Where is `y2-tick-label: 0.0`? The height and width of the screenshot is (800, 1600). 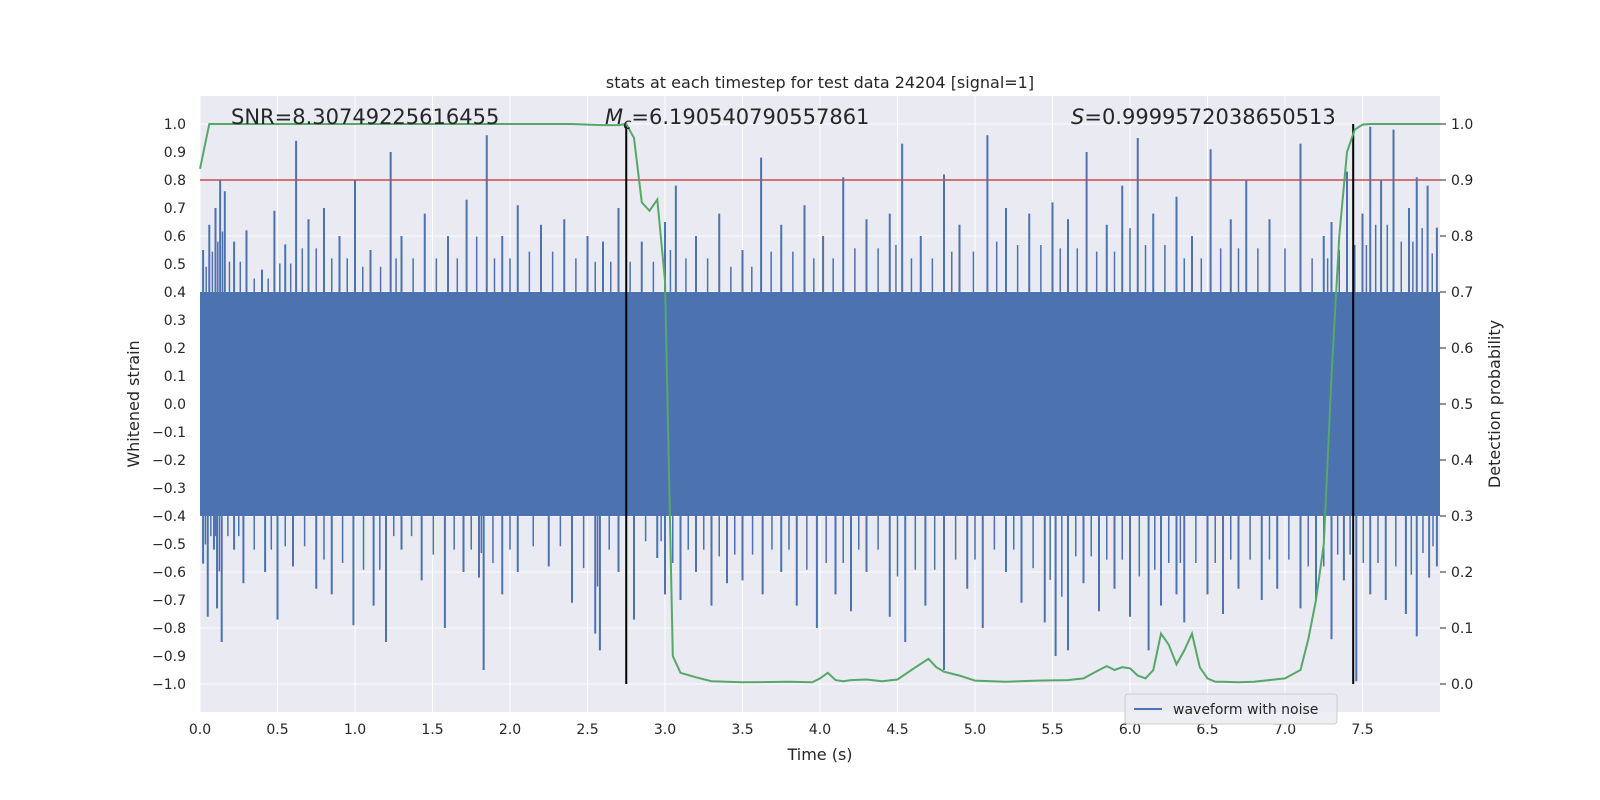 y2-tick-label: 0.0 is located at coordinates (1462, 685).